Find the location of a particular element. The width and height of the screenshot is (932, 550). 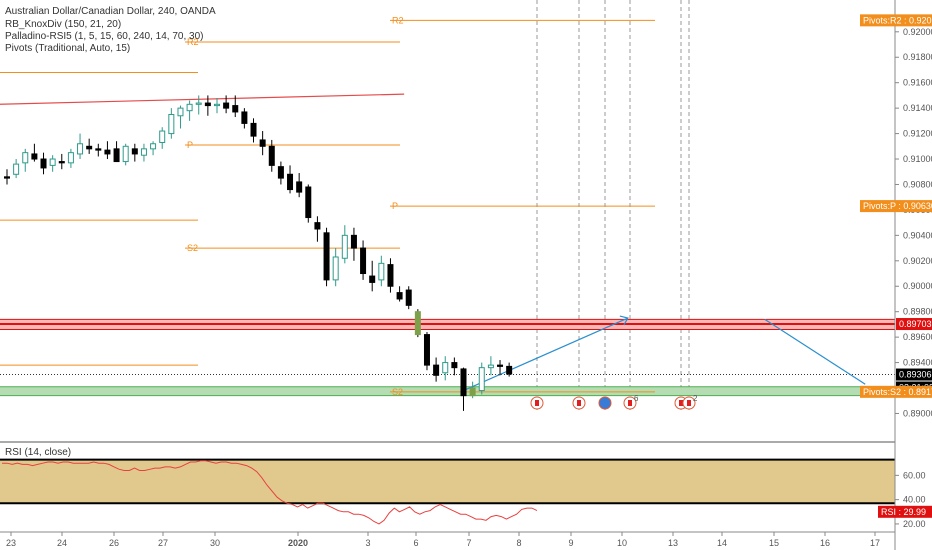

time-tick-label: 26 is located at coordinates (114, 543).